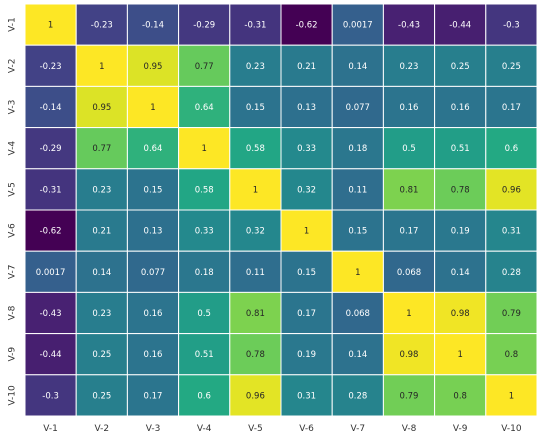 Image resolution: width=542 pixels, height=436 pixels. I want to click on heatmap-value-label-r6-c4: 0.33, so click(204, 232).